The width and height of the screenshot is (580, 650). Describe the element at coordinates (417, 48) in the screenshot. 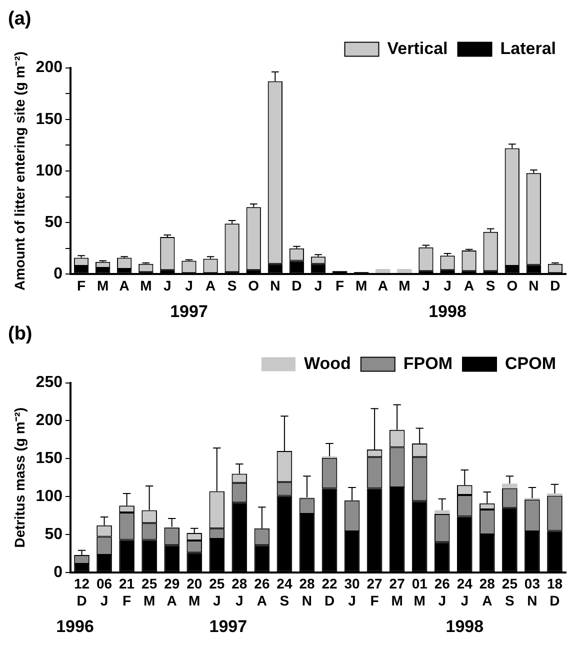

I see `legend-label: Vertical` at that location.